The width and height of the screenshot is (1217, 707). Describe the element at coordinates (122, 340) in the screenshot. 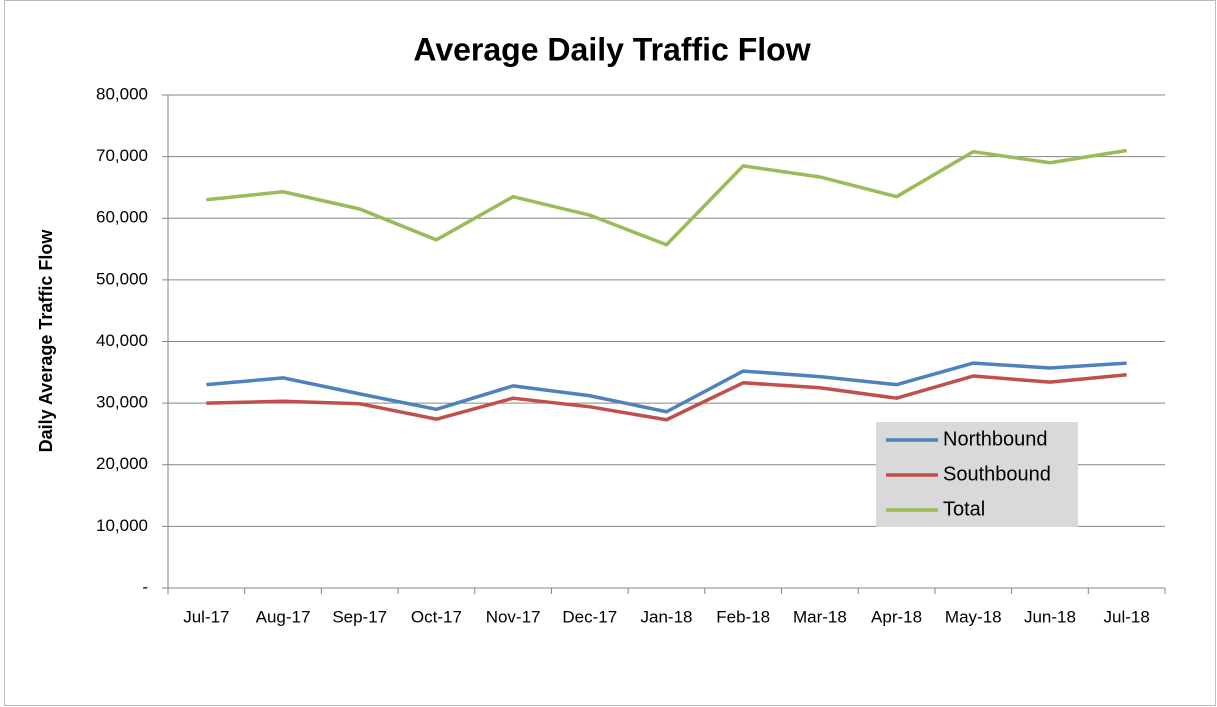

I see `y-tick-label: 40,000` at that location.